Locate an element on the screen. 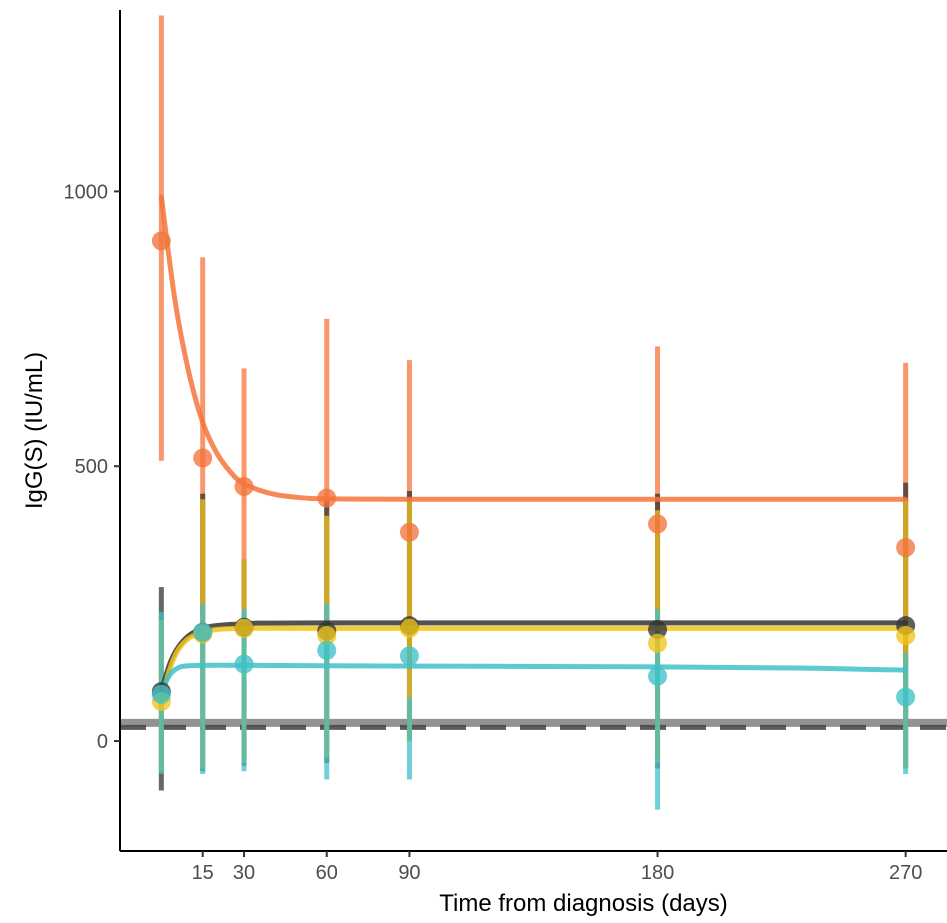 This screenshot has width=947, height=923. fit-line-s3 is located at coordinates (533, 664).